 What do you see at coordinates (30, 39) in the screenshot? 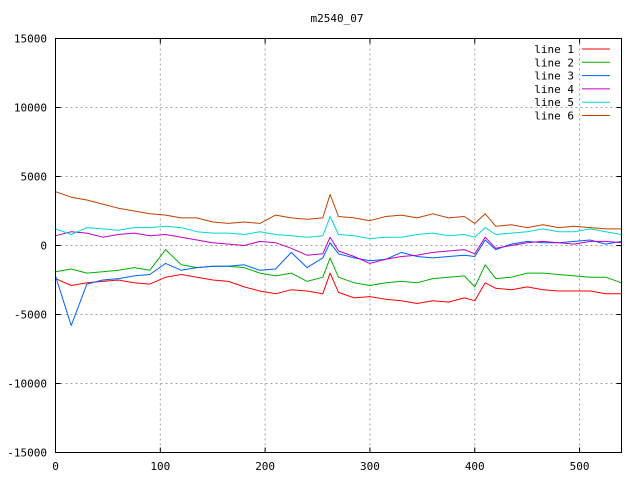
I see `y-tick-label: 15000` at bounding box center [30, 39].